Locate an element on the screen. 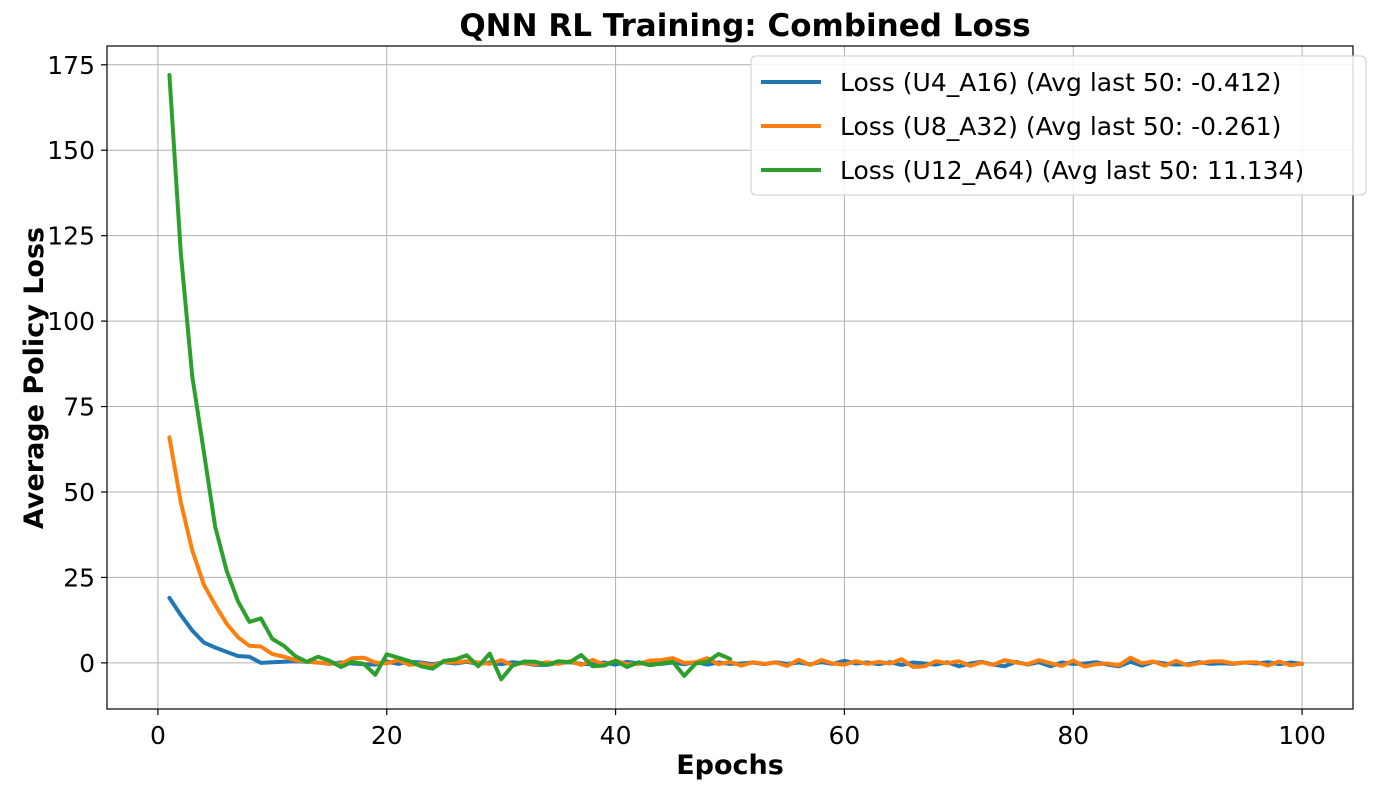  y-tick-label: 75 is located at coordinates (79, 407).